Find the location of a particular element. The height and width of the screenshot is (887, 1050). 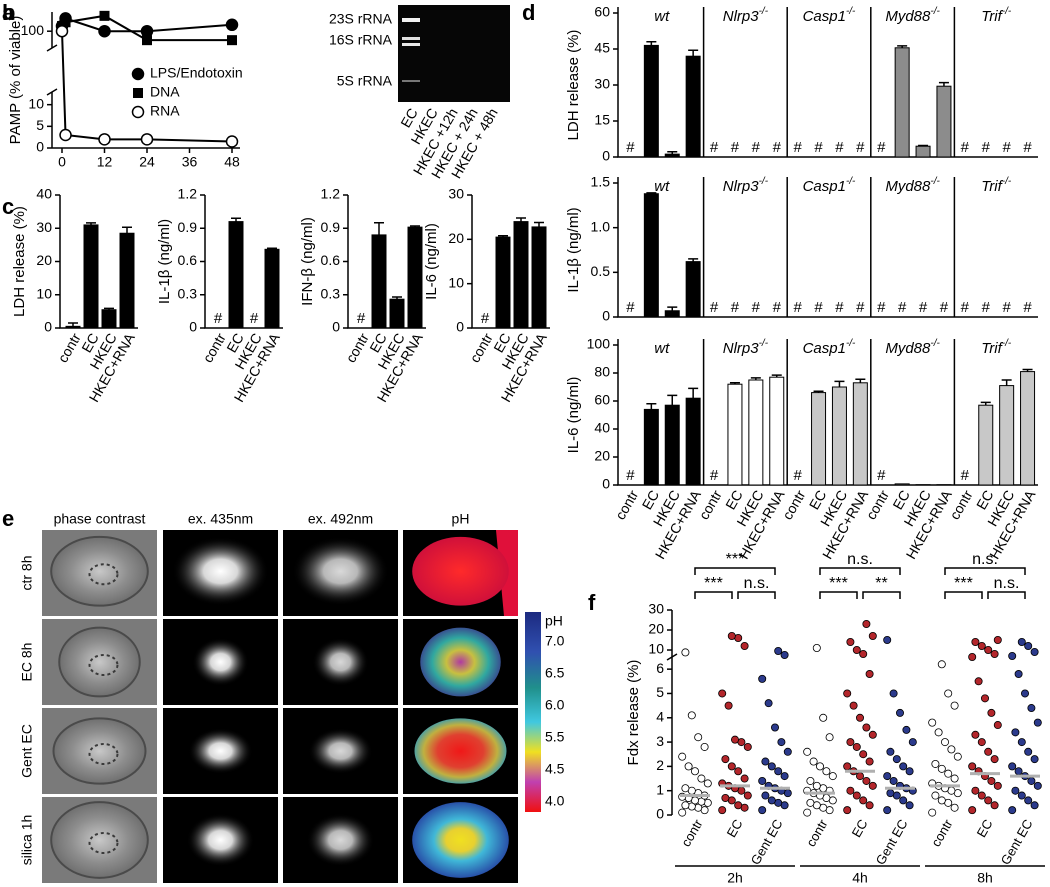

row-label: ctr 8h is located at coordinates (27, 572).